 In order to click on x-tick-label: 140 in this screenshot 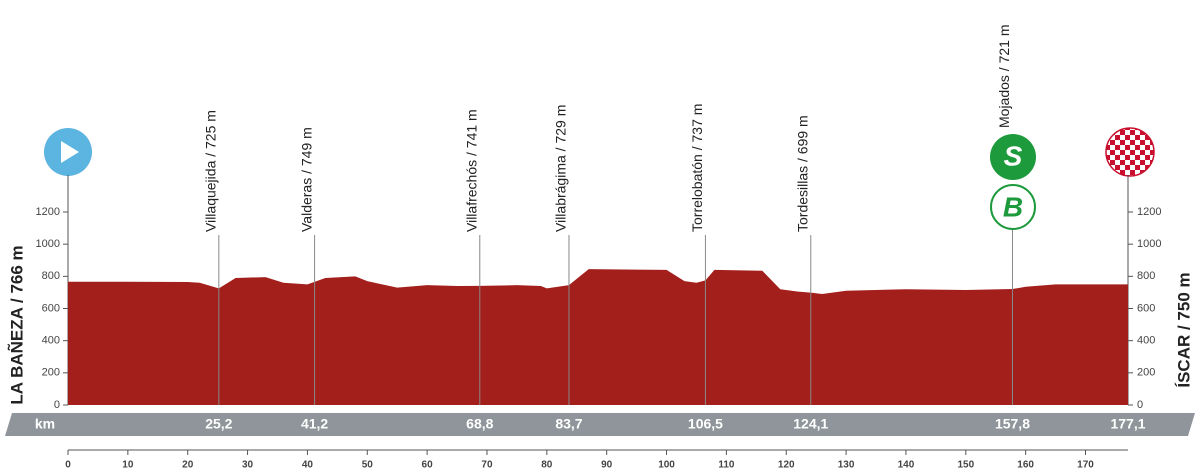, I will do `click(906, 465)`.